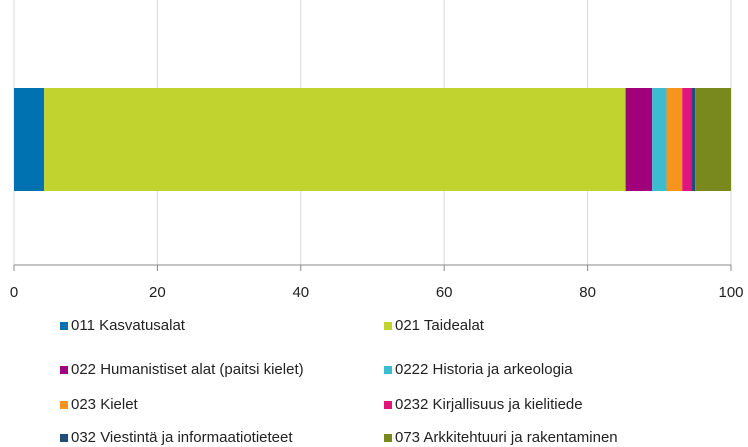  I want to click on x-tick-label: 0, so click(14, 292).